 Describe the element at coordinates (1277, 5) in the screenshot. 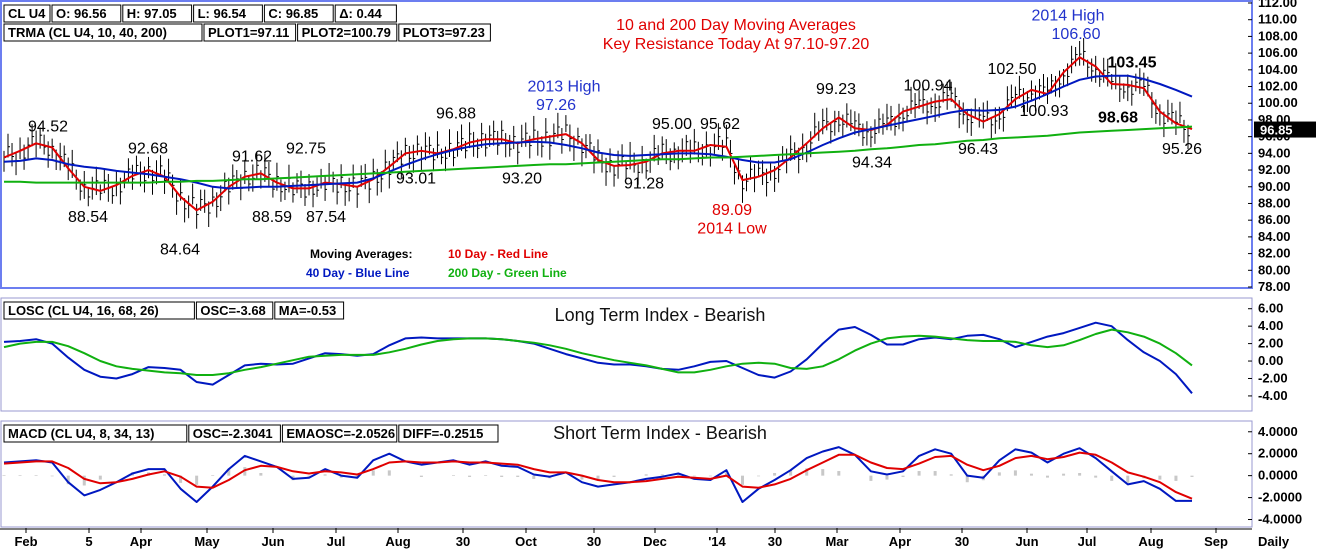

I see `price-ytick-label: 112.00` at that location.